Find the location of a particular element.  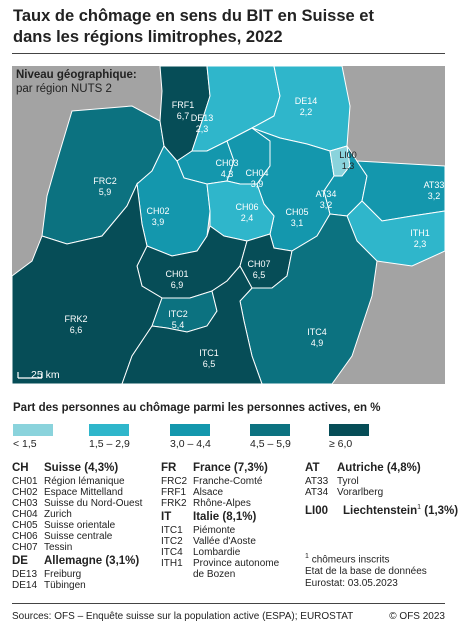

region-label-CH03-code: CH03 is located at coordinates (226, 163).